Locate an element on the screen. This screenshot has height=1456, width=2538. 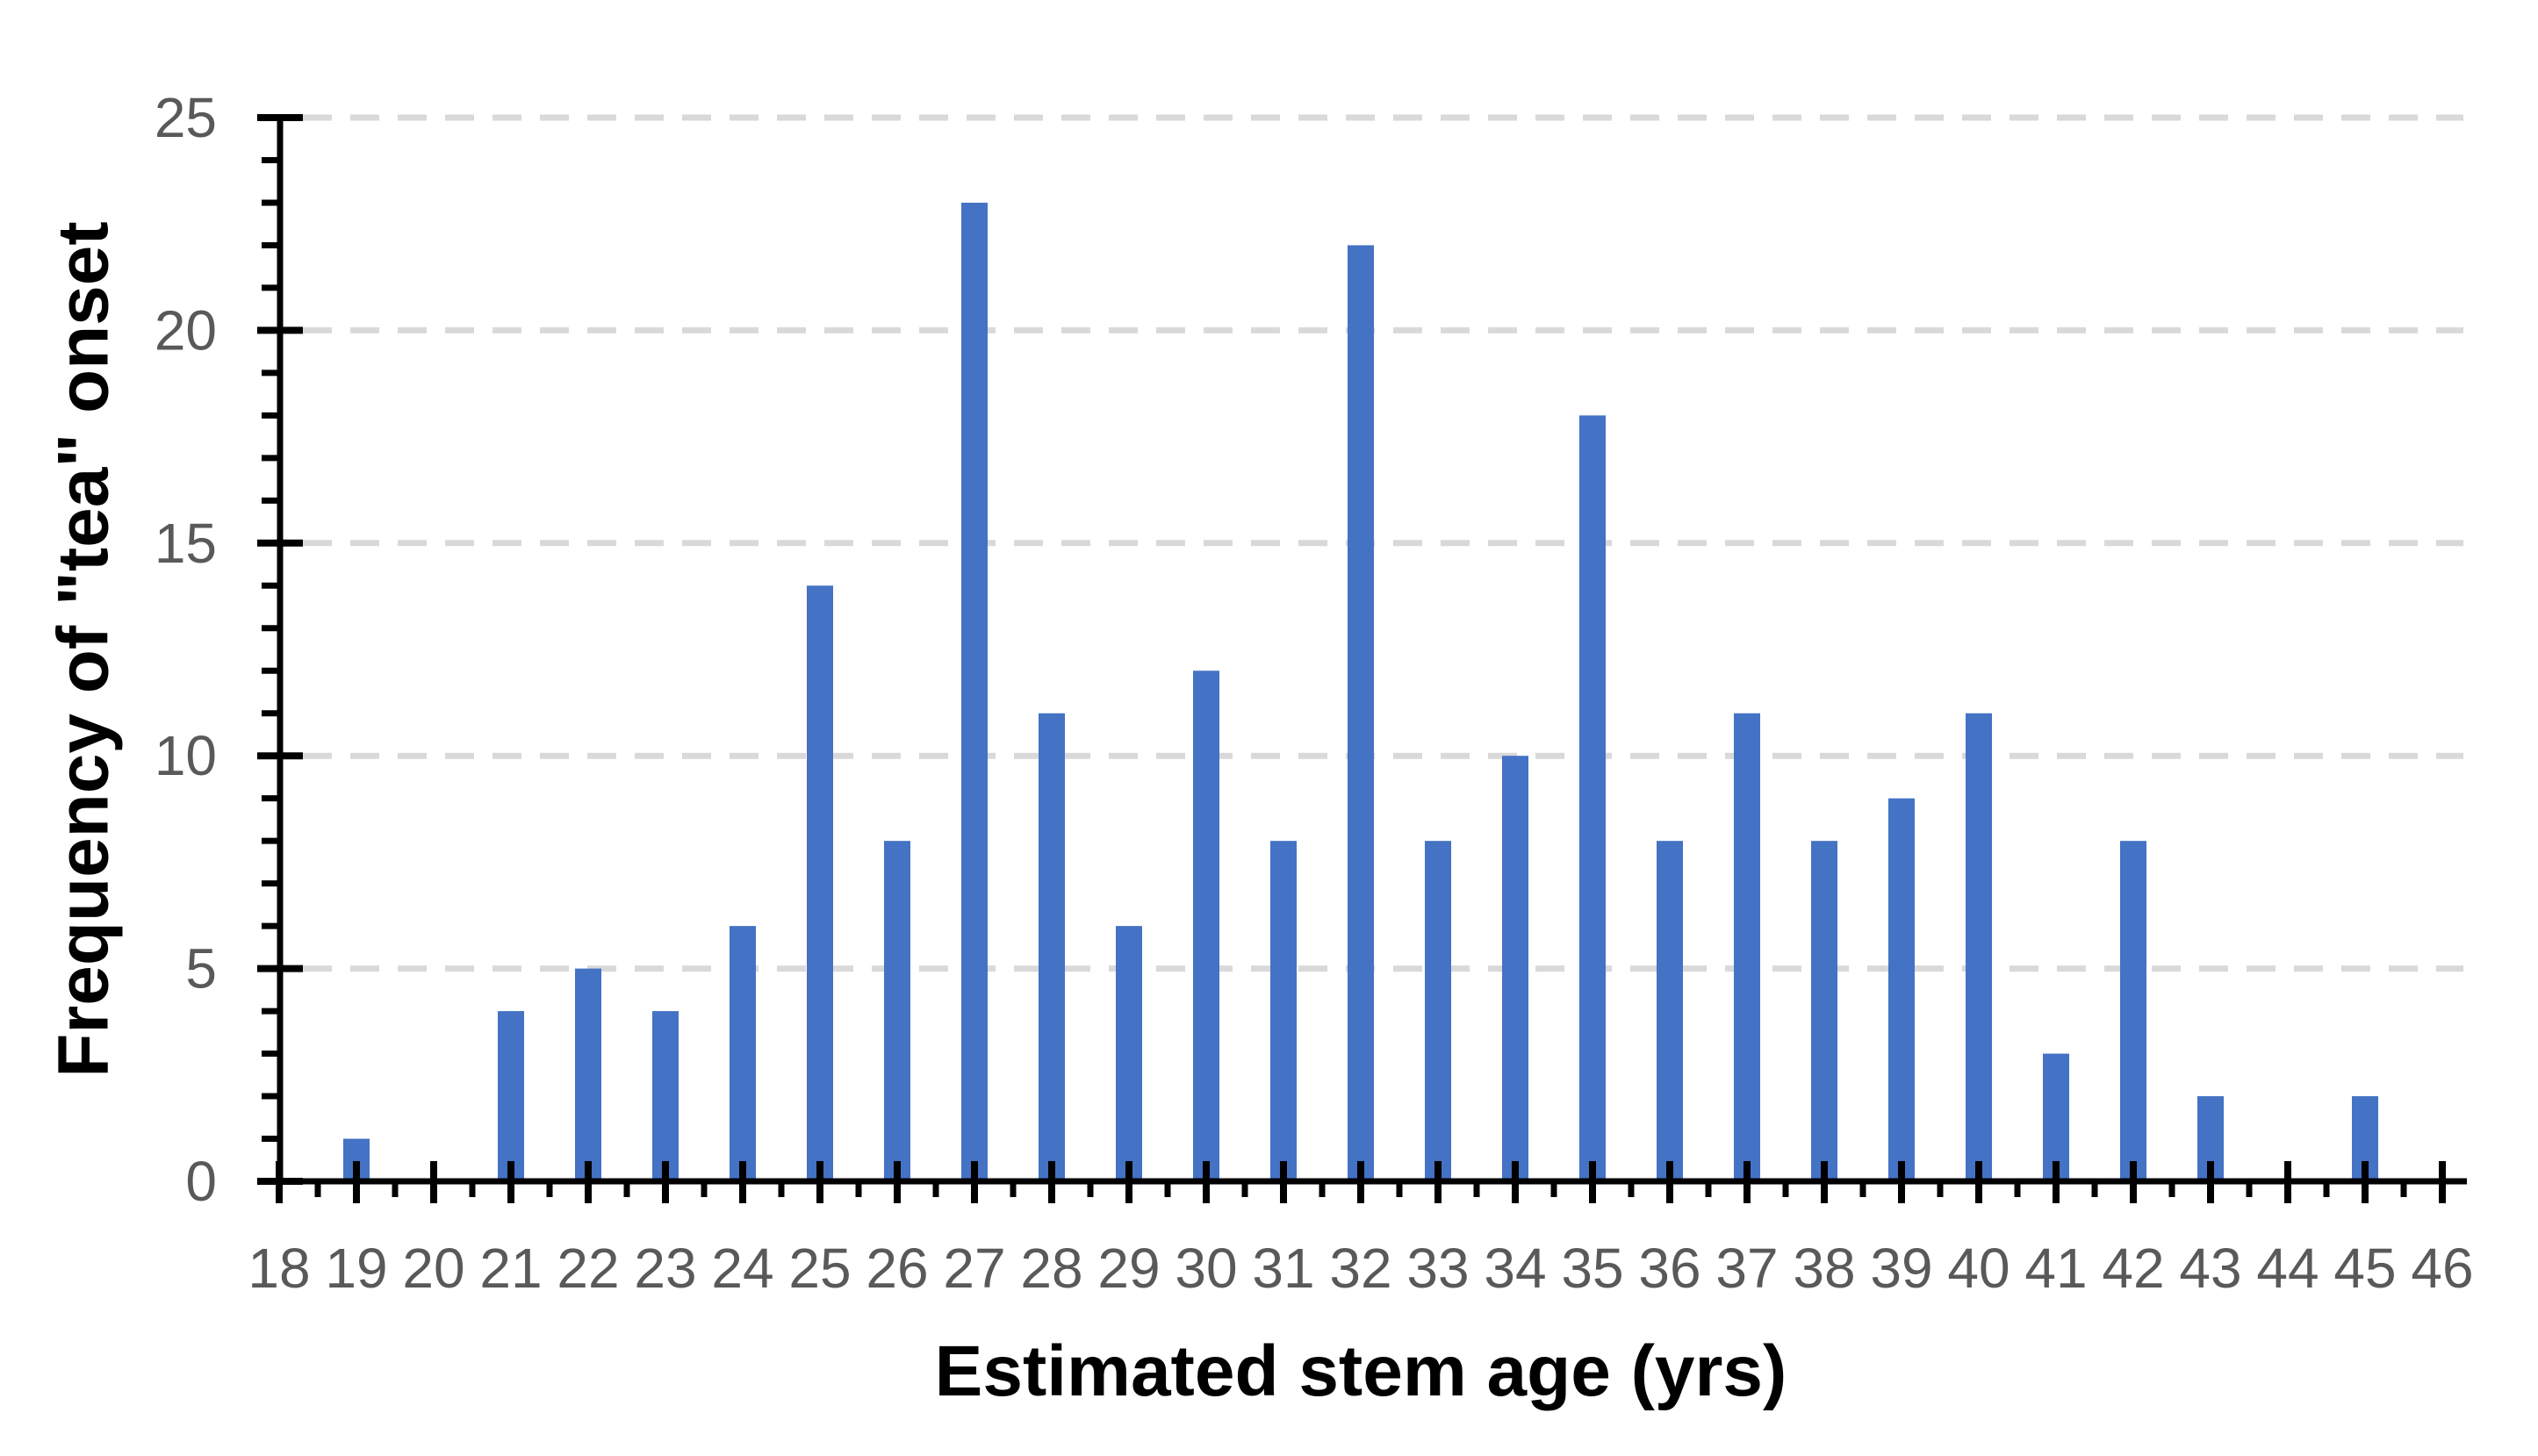
x-tick-label-22: 22 is located at coordinates (588, 1268).